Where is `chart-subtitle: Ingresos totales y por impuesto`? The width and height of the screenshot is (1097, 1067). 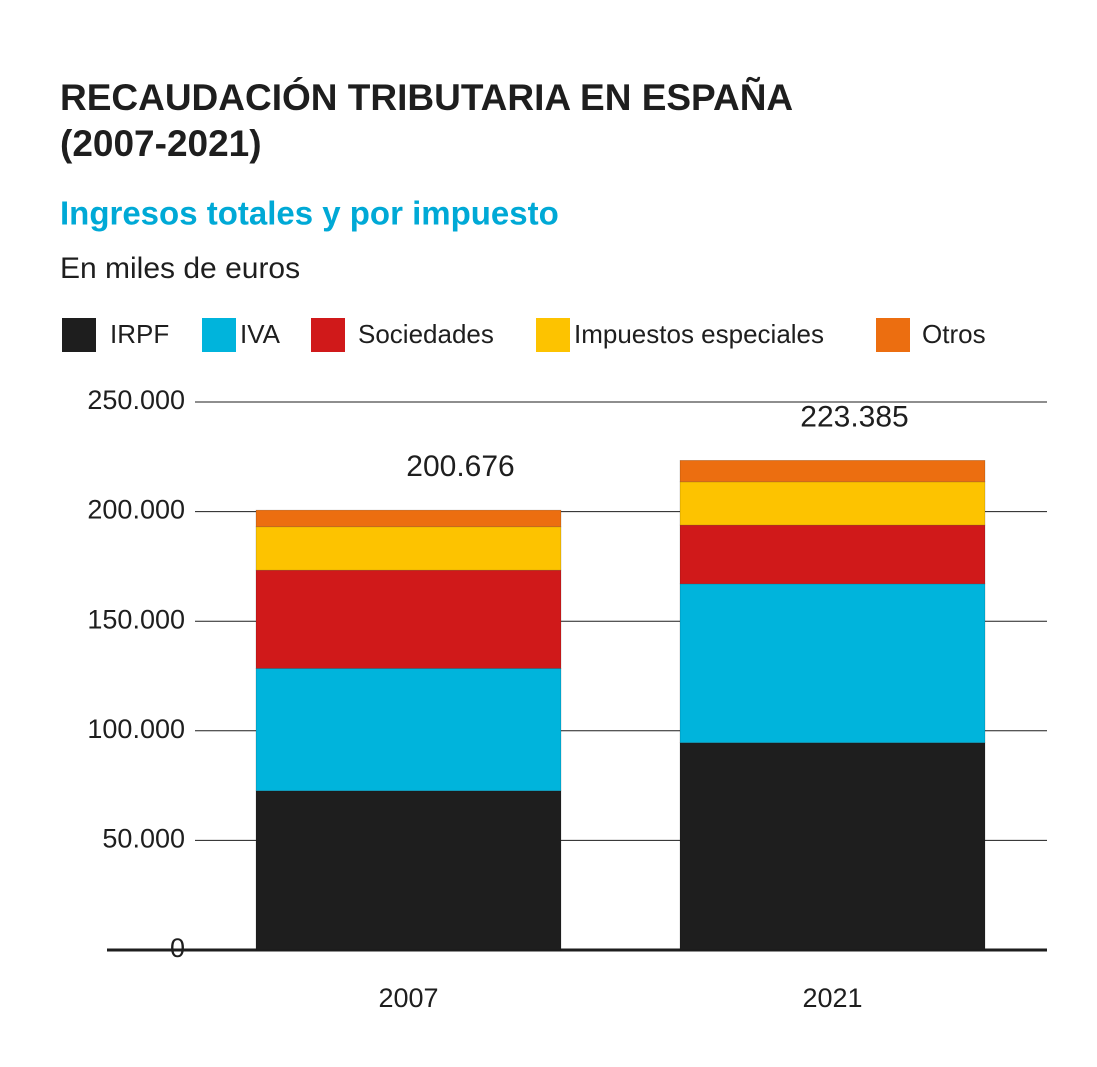
chart-subtitle: Ingresos totales y por impuesto is located at coordinates (309, 213).